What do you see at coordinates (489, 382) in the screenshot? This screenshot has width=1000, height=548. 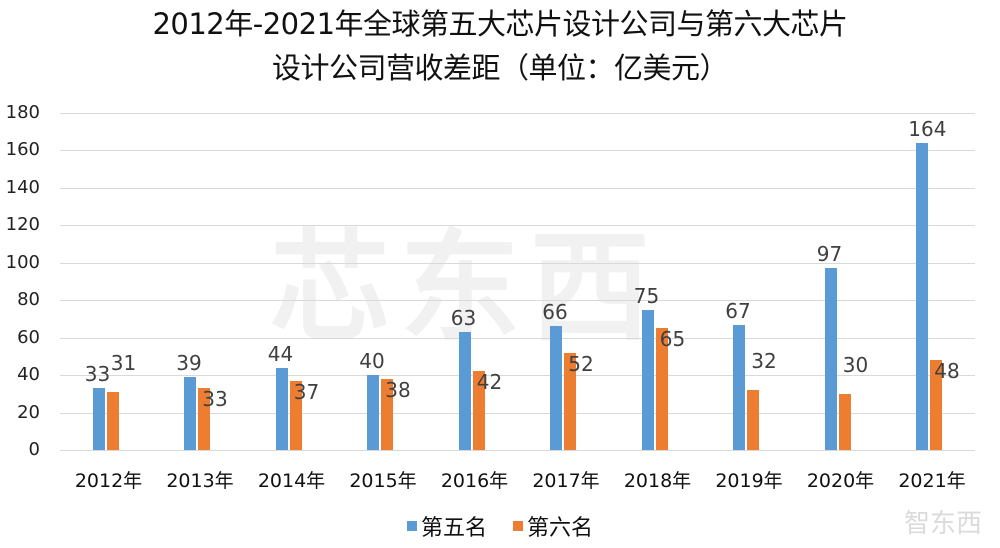 I see `data-label: 42` at bounding box center [489, 382].